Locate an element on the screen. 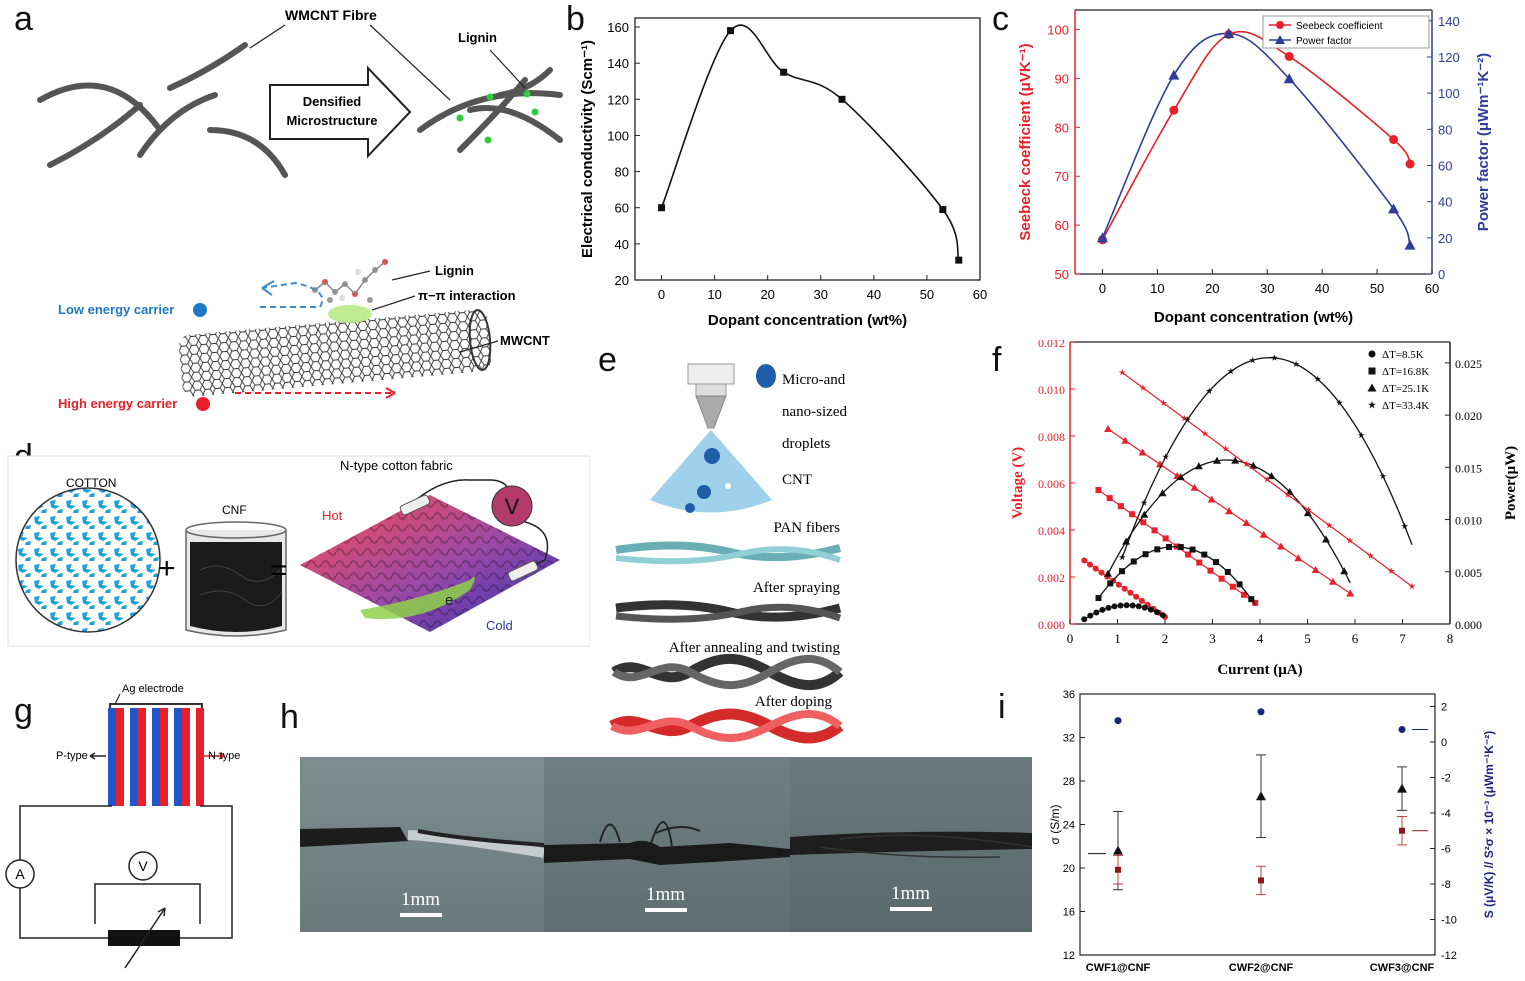 The image size is (1525, 981). x-tick-label: 60 is located at coordinates (1432, 288).